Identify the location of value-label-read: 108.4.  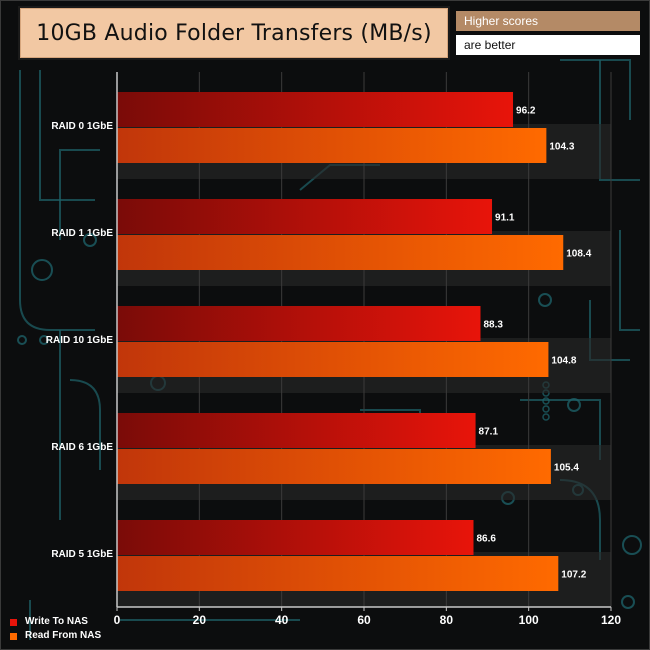
(578, 254).